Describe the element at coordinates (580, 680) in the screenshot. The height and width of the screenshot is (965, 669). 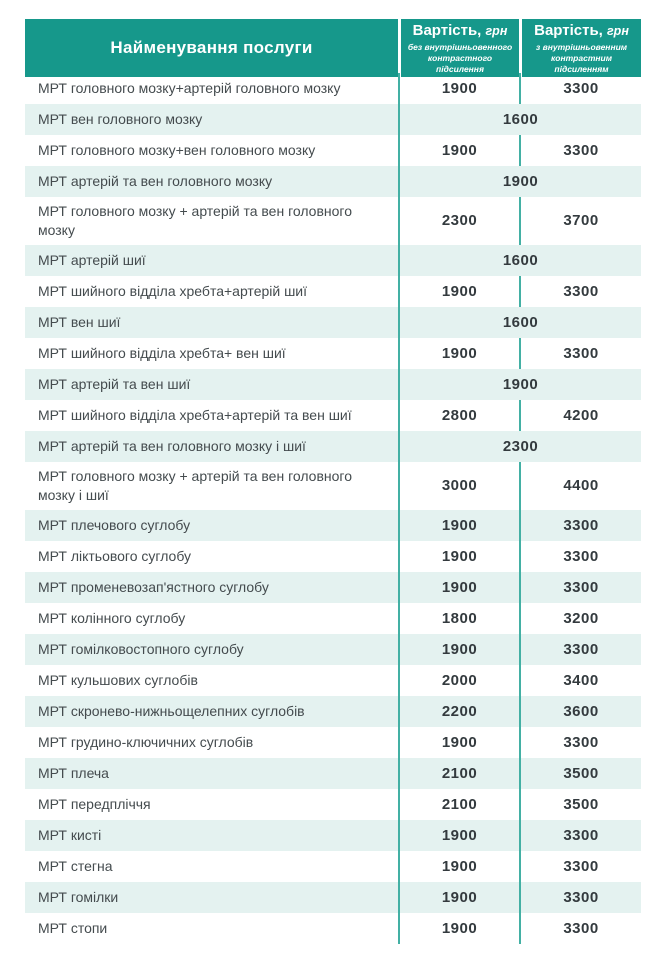
I see `price-with-contrast: 3400` at that location.